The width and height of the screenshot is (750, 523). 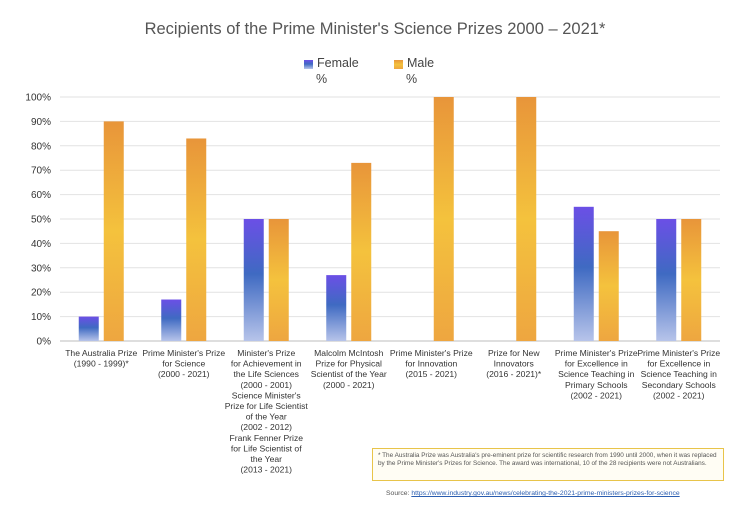 What do you see at coordinates (308, 64) in the screenshot?
I see `female-legend-swatch` at bounding box center [308, 64].